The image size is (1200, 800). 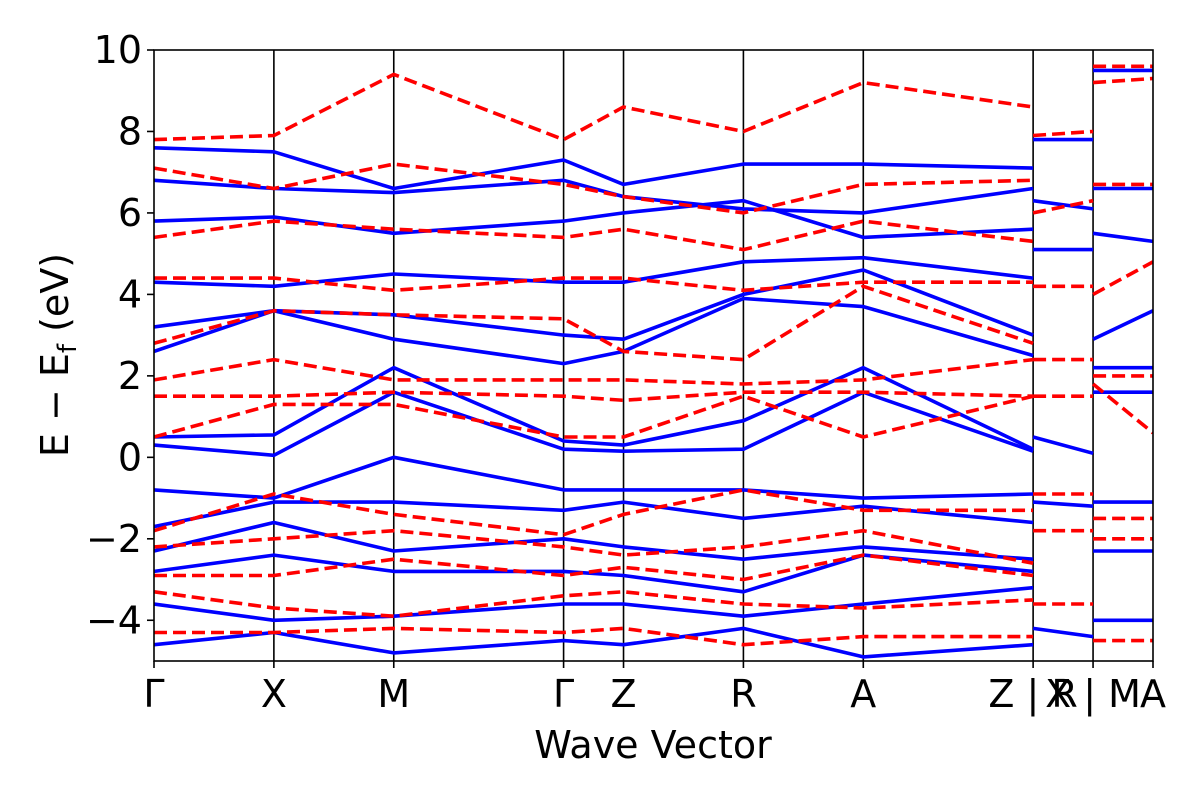 What do you see at coordinates (114, 539) in the screenshot?
I see `y-tick-label: −2` at bounding box center [114, 539].